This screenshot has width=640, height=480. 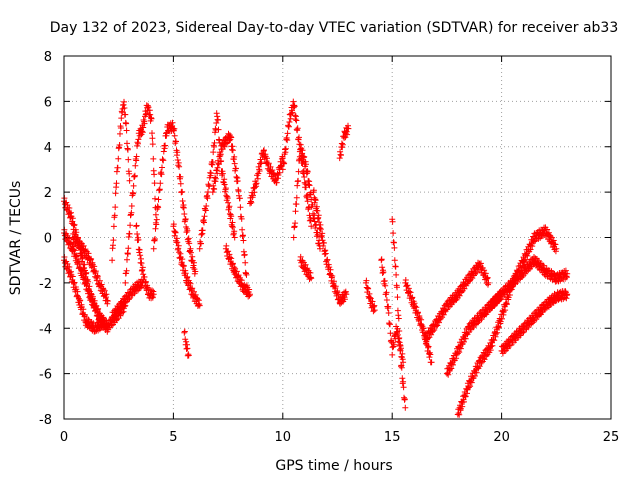 I want to click on series-arc9, so click(x=174, y=198).